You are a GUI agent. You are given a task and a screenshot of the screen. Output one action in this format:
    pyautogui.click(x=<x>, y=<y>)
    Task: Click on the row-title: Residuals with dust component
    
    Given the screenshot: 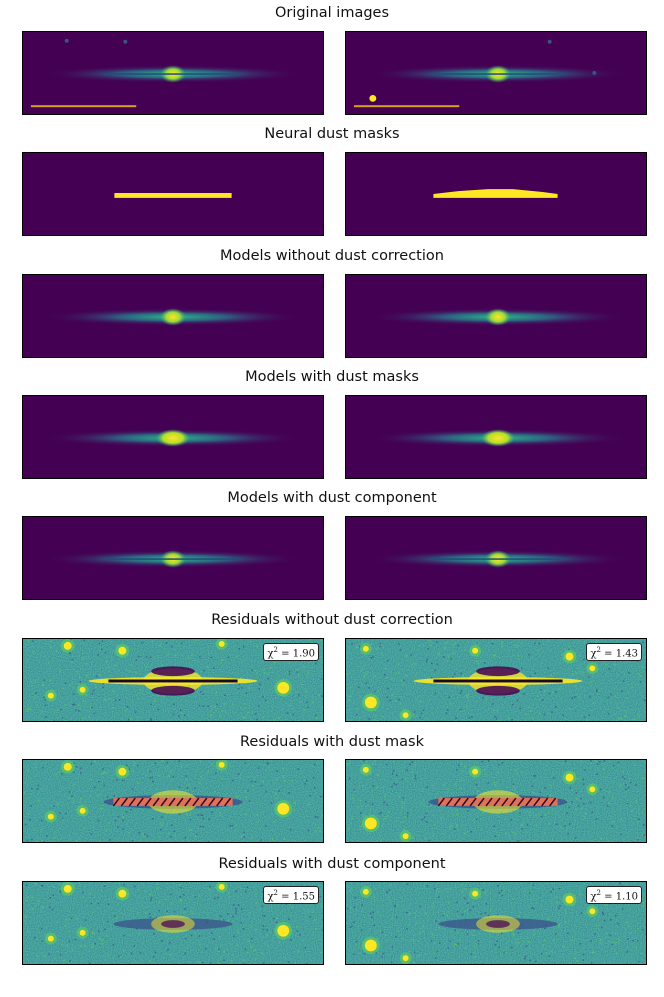 What is the action you would take?
    pyautogui.click(x=332, y=864)
    